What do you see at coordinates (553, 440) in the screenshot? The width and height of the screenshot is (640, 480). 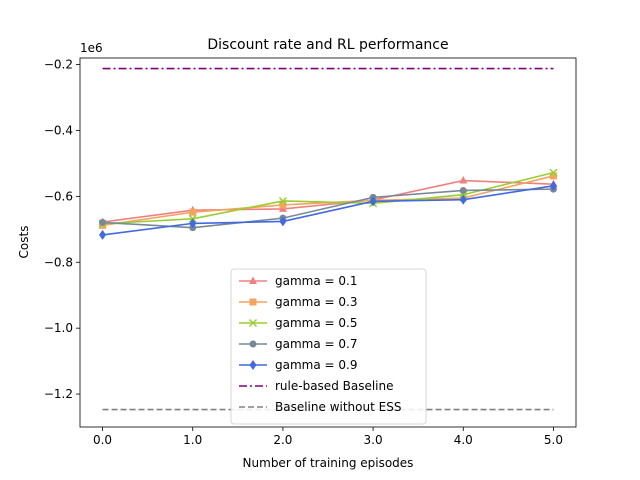 I see `x-tick-label: 5.0` at bounding box center [553, 440].